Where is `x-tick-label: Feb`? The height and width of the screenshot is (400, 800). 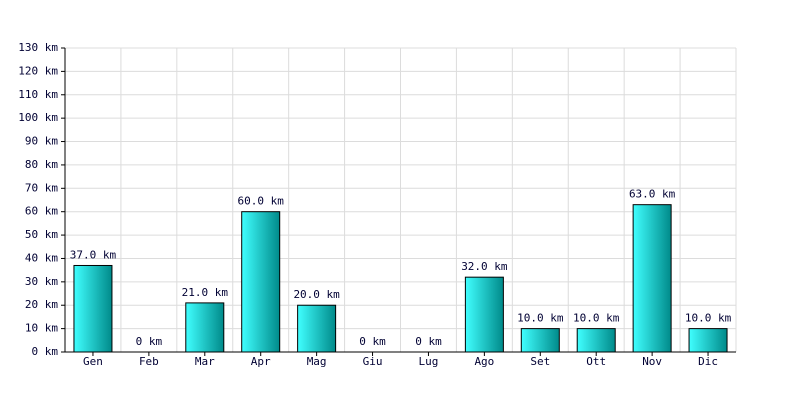
x-tick-label: Feb is located at coordinates (149, 361).